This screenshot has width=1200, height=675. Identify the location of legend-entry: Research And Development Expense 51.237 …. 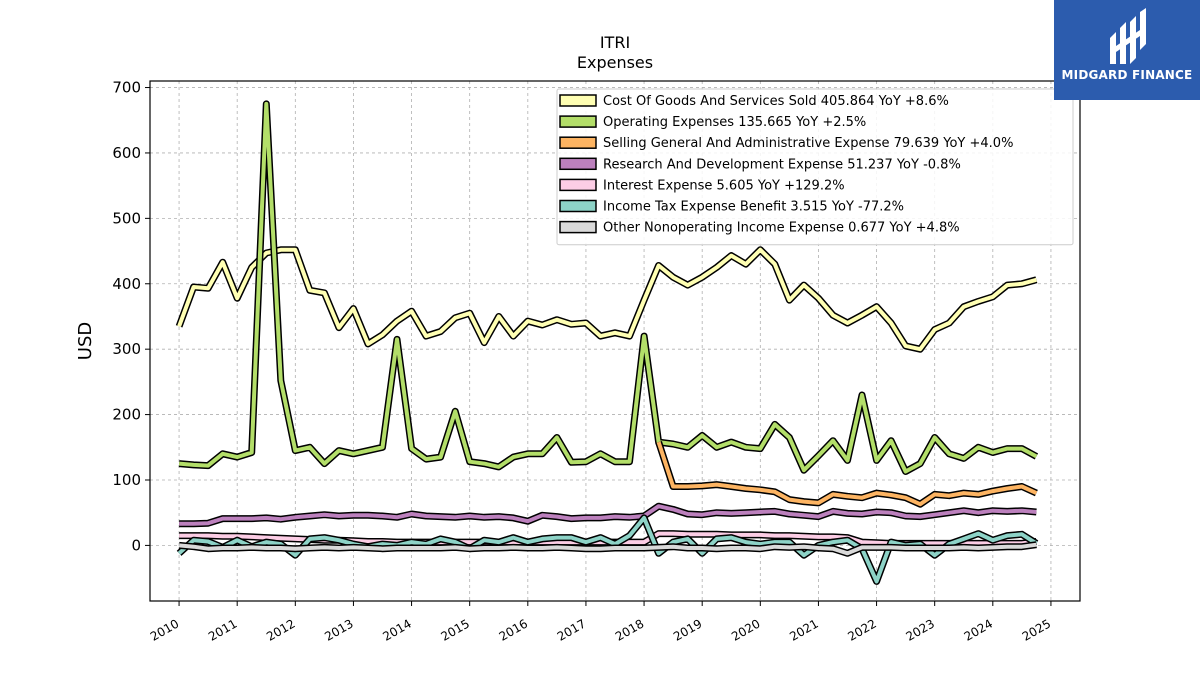
(782, 164).